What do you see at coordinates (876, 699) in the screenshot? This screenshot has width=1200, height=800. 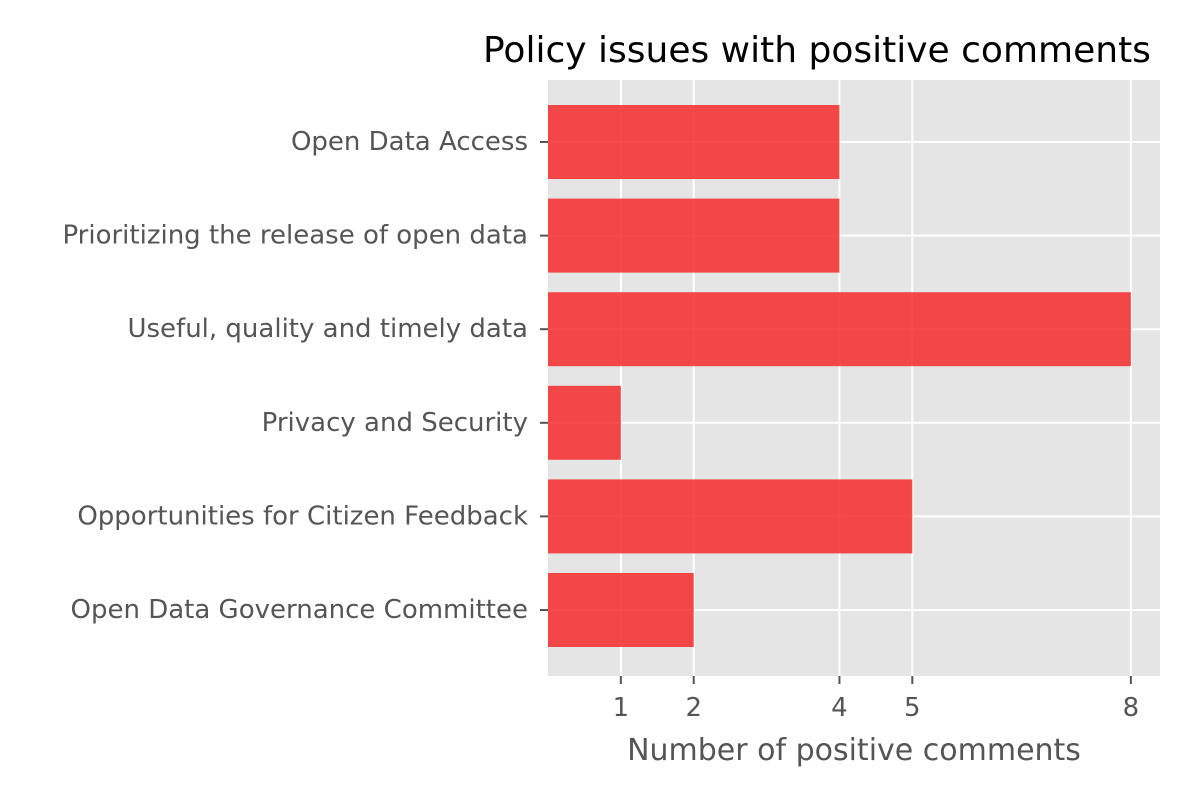 I see `x-axis-ticks: 1 2 4 5 8` at bounding box center [876, 699].